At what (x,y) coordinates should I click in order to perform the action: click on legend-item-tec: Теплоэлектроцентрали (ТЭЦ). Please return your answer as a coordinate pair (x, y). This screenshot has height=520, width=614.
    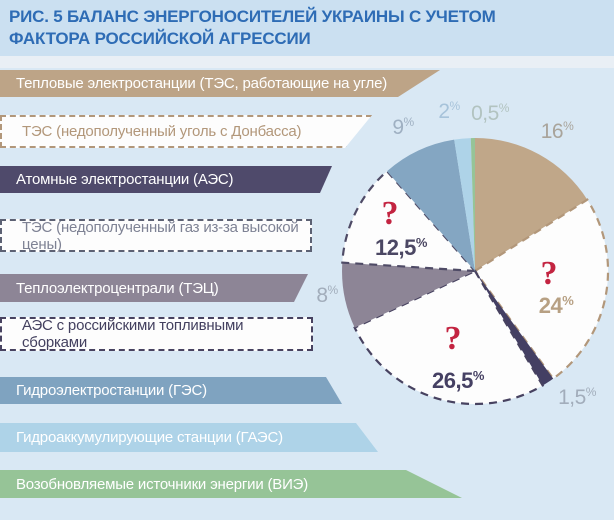
    Looking at the image, I should click on (154, 288).